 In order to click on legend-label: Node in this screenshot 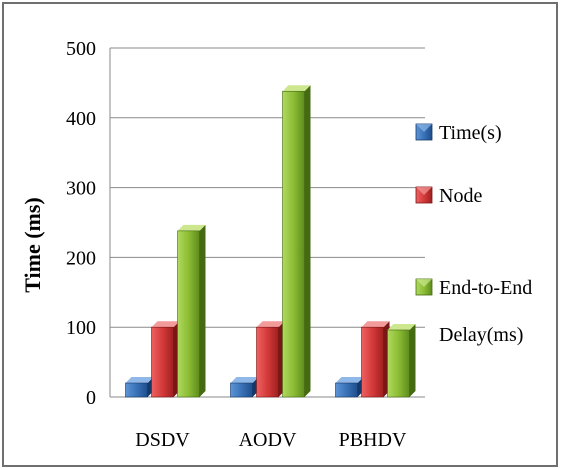, I will do `click(460, 196)`.